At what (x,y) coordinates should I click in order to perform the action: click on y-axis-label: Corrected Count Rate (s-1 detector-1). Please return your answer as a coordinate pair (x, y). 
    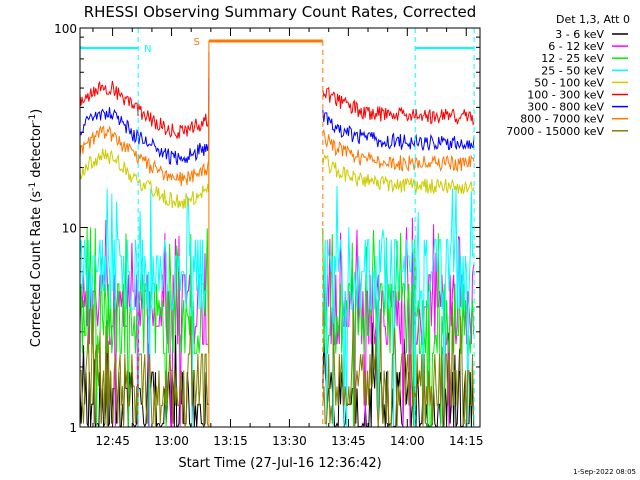
    Looking at the image, I should click on (36, 228).